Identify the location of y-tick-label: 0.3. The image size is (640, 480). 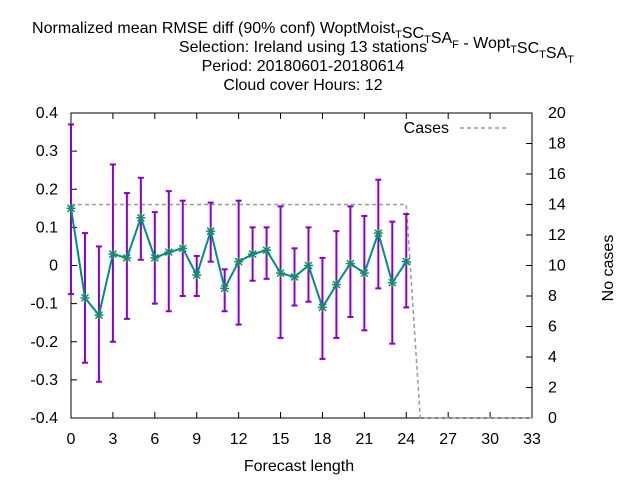
(47, 151).